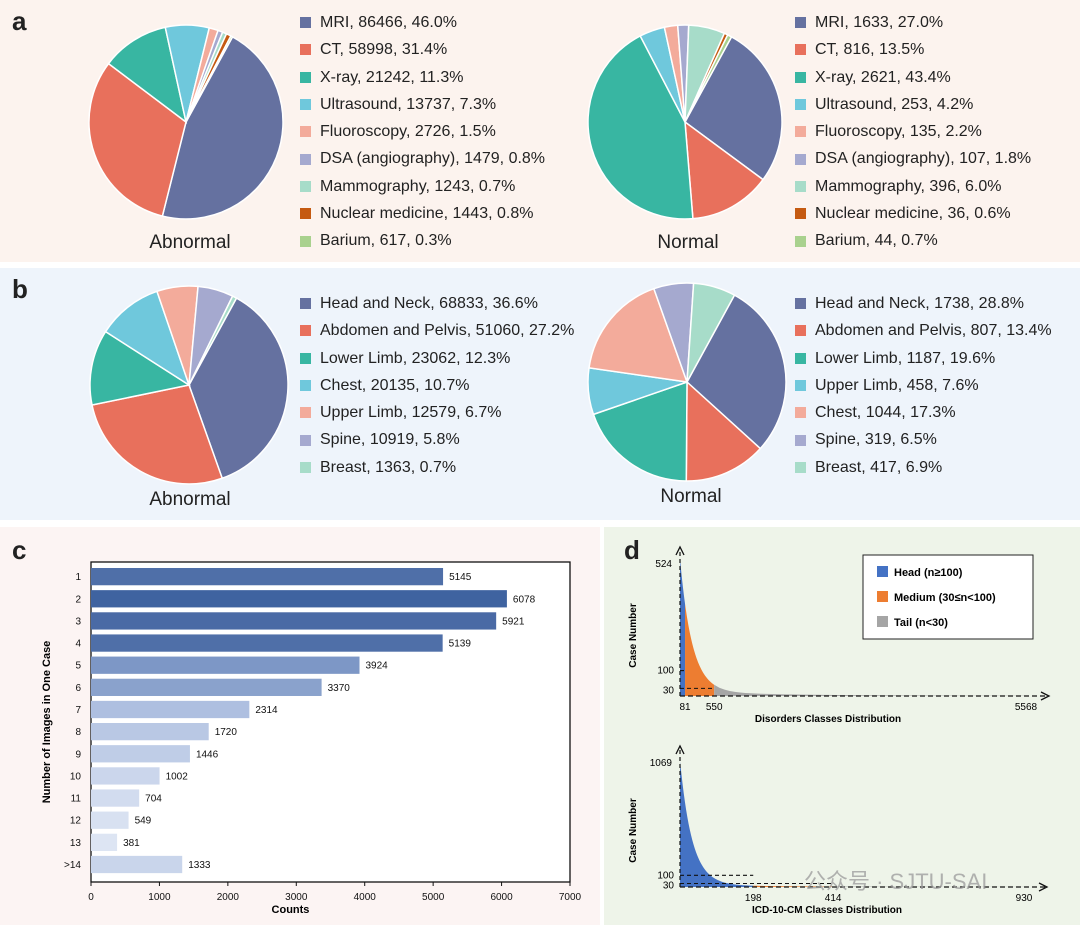 This screenshot has height=925, width=1080. What do you see at coordinates (513, 621) in the screenshot?
I see `bar-value-label: 5921` at bounding box center [513, 621].